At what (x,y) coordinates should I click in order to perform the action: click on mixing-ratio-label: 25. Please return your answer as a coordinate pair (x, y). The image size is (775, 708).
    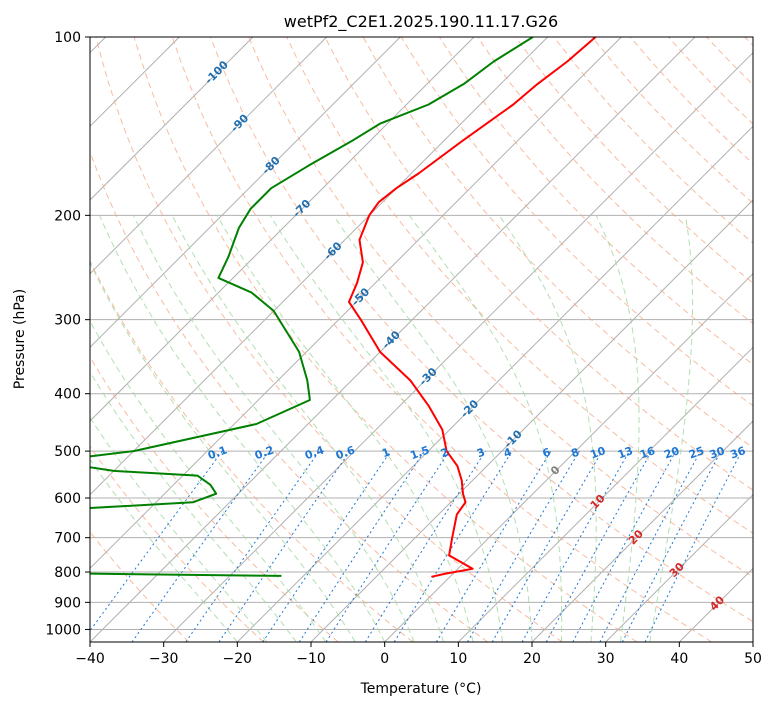
    Looking at the image, I should click on (696, 452).